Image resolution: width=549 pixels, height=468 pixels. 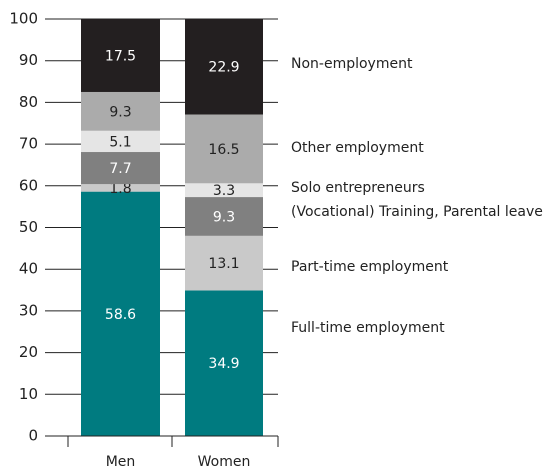 I want to click on y-tick-label: 50, so click(x=28, y=227).